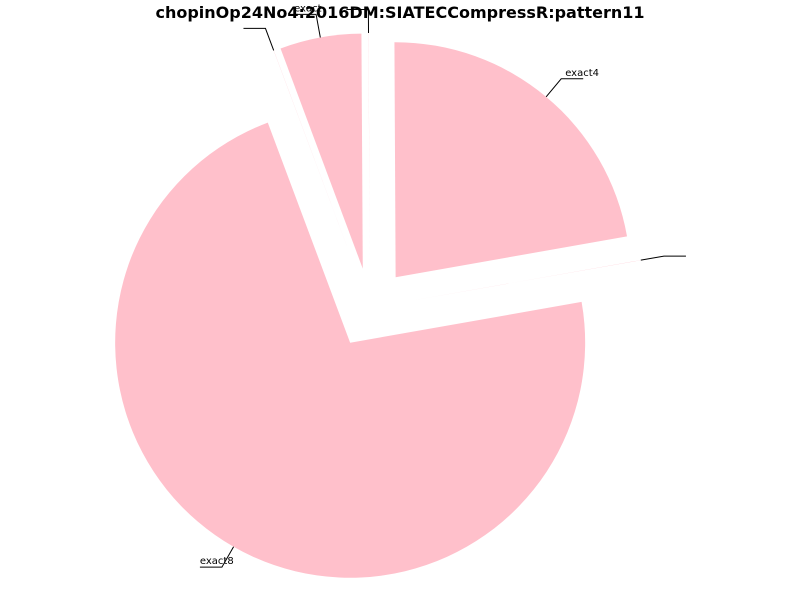 This screenshot has width=800, height=600. I want to click on pie-slice-exact, so click(321, 151).